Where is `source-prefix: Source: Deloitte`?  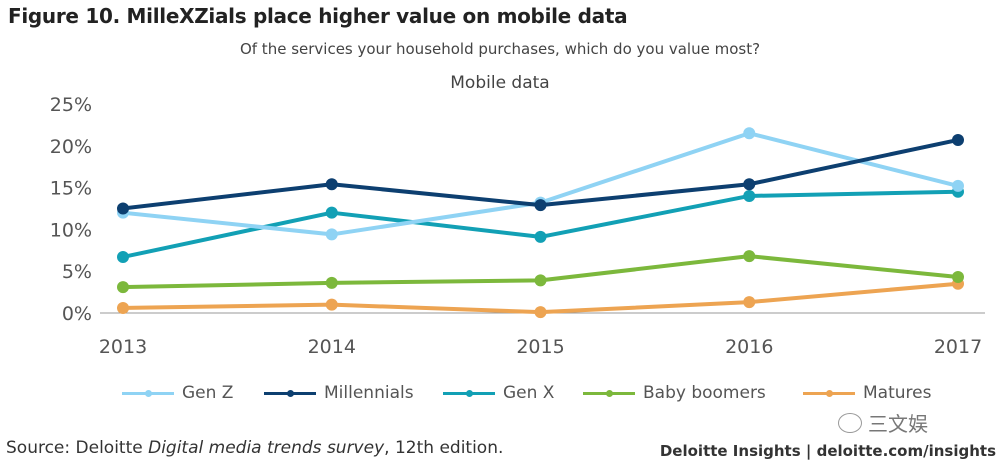
source-prefix: Source: Deloitte is located at coordinates (77, 448).